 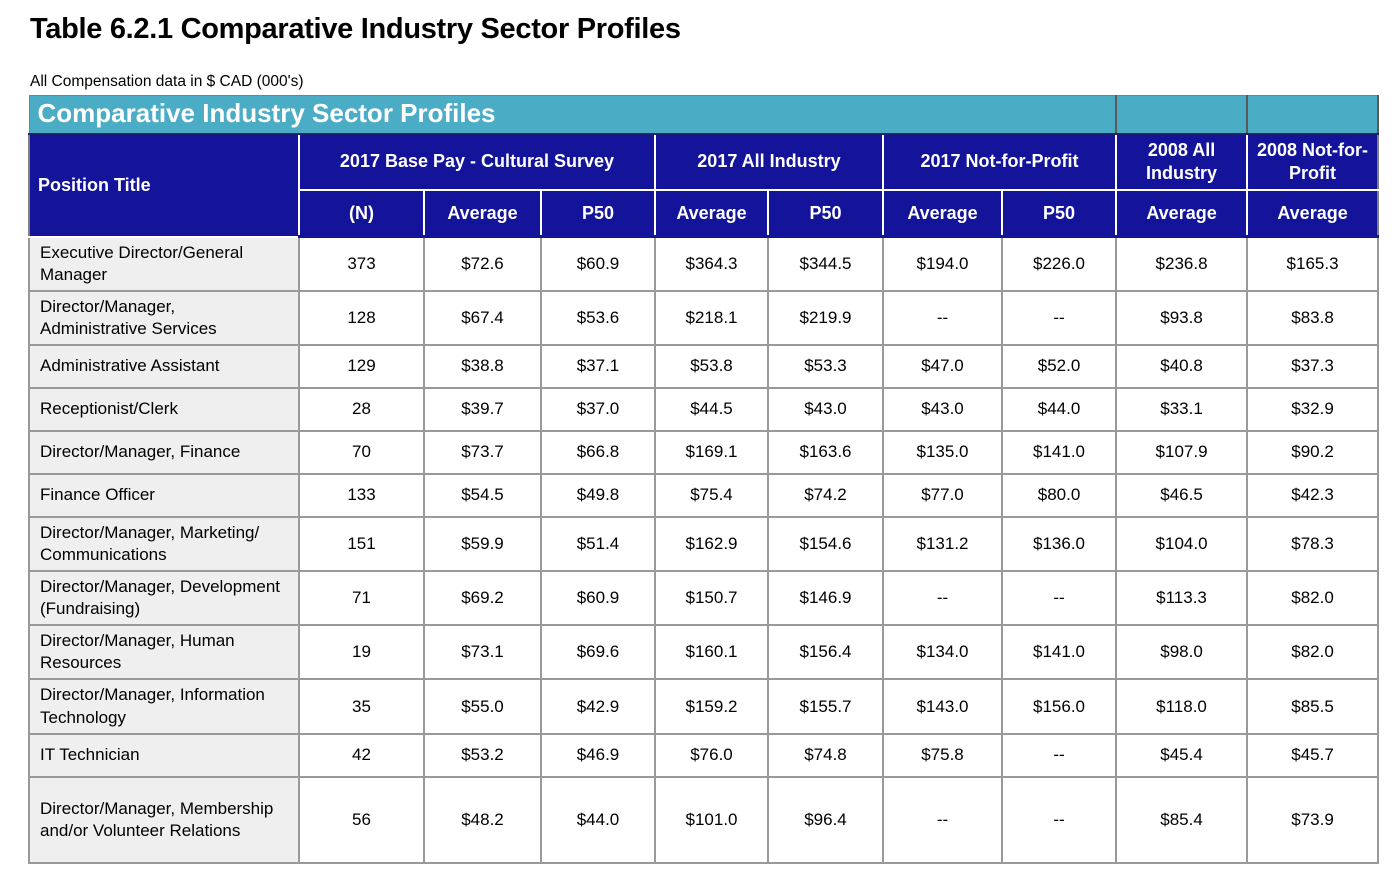 I want to click on value-cell: $45.4, so click(x=1182, y=755).